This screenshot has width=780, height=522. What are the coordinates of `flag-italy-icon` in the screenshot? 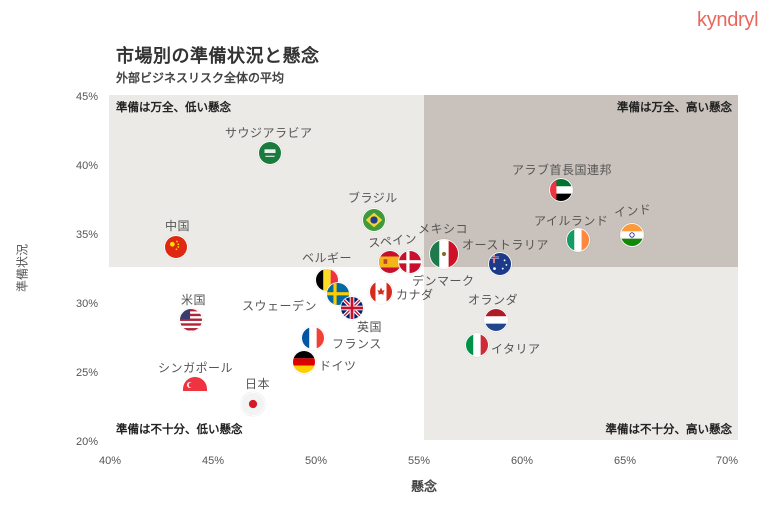 It's located at (477, 345).